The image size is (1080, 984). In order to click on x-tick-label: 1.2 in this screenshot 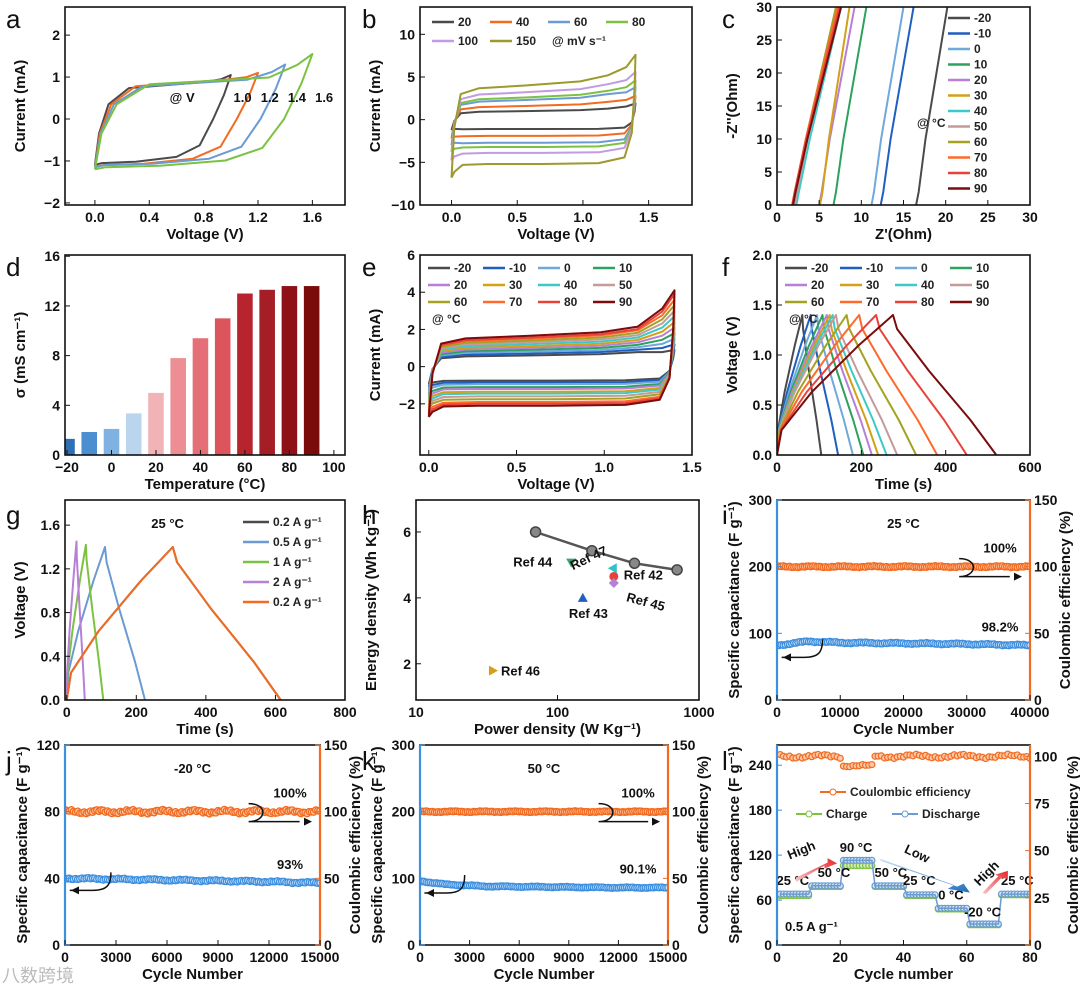, I will do `click(258, 217)`.